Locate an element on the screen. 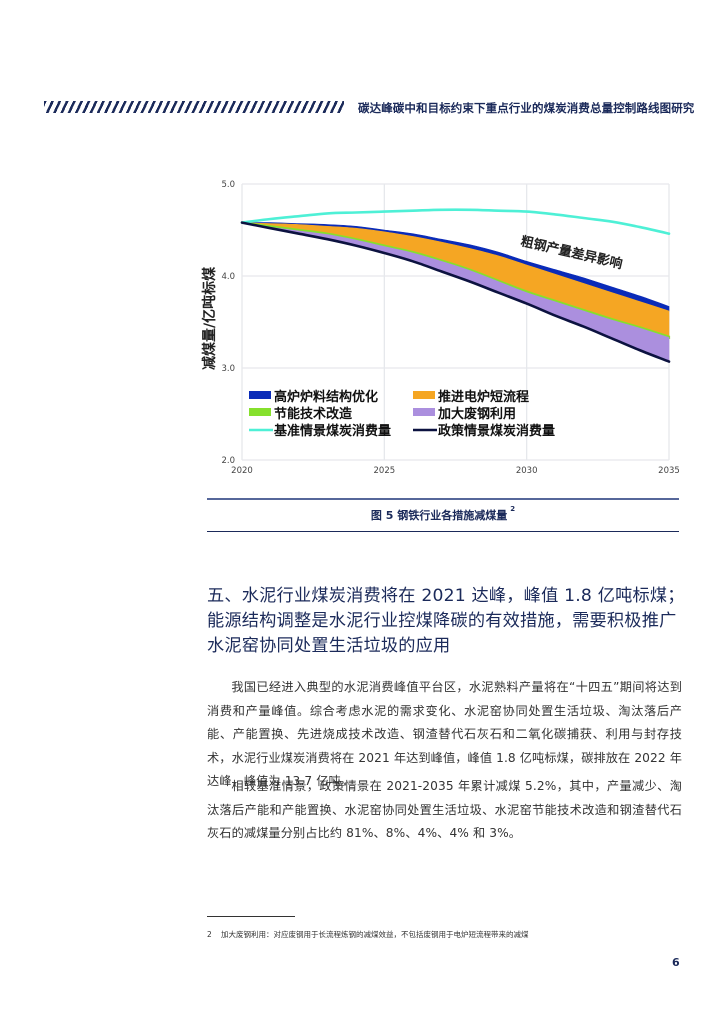 The width and height of the screenshot is (724, 1024). section-heading-line: 能源结构调整是水泥行业控煤降碳的有效措施，需要积极推广 is located at coordinates (442, 621).